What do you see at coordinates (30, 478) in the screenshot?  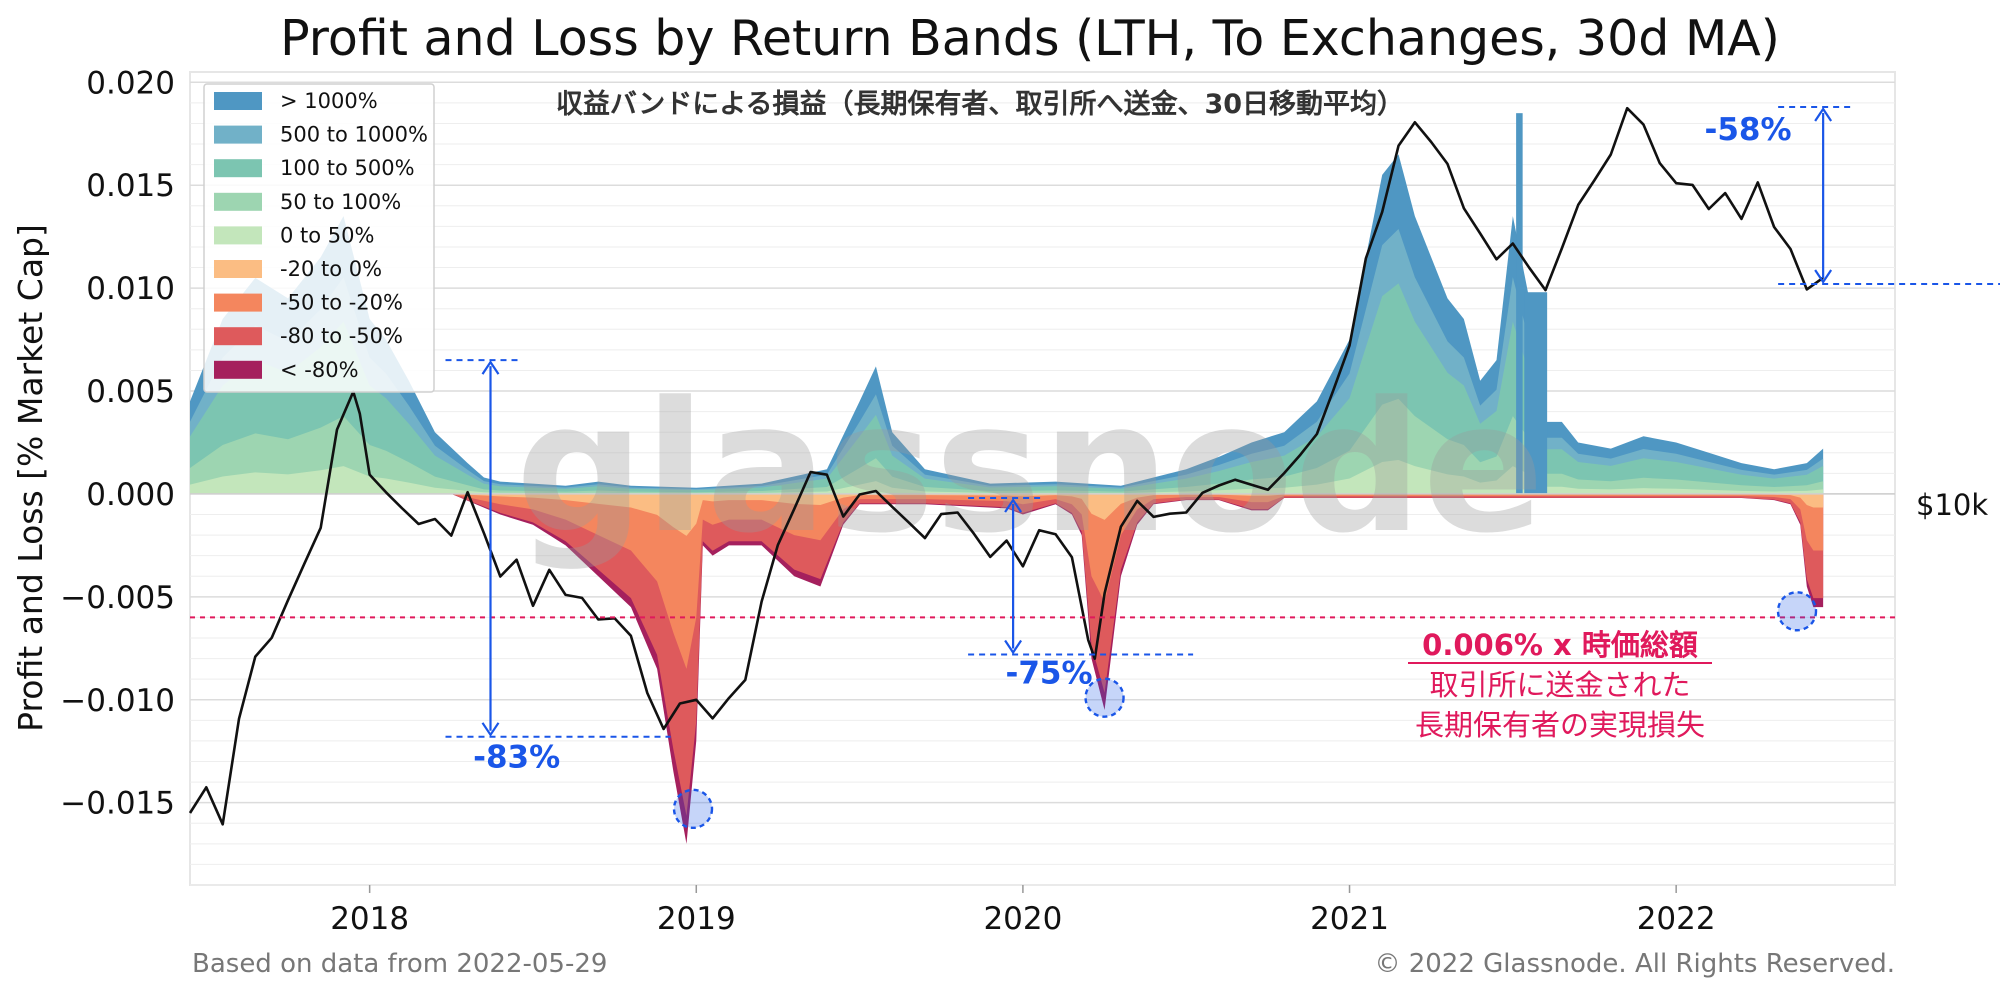 I see `y-axis-label: Profit and Loss [% Market Cap]` at bounding box center [30, 478].